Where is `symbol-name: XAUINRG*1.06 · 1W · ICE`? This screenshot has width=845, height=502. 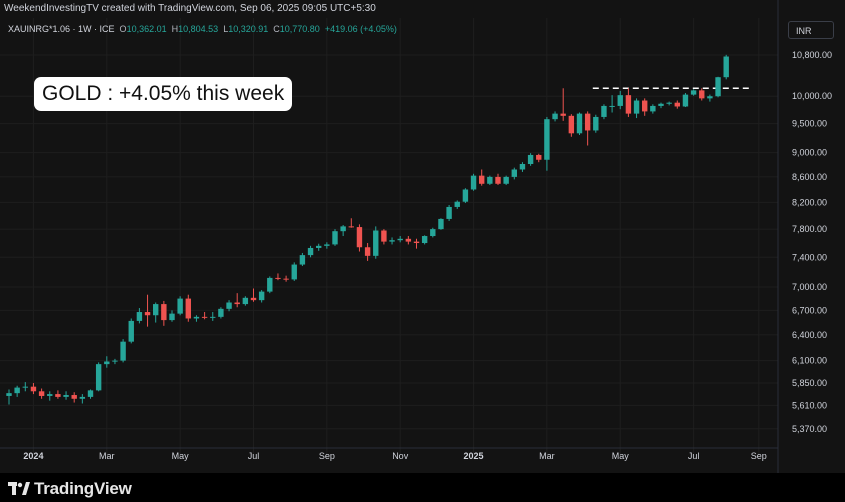
symbol-name: XAUINRG*1.06 · 1W · ICE is located at coordinates (61, 29).